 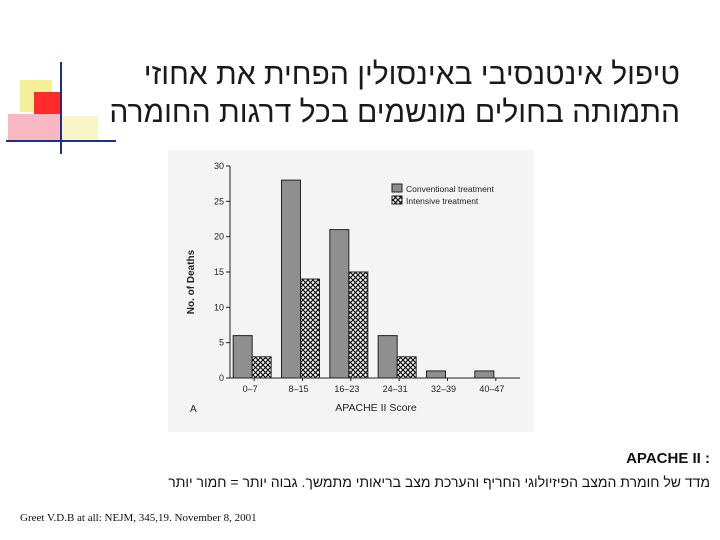 What do you see at coordinates (221, 343) in the screenshot?
I see `y-tick-label: 5` at bounding box center [221, 343].